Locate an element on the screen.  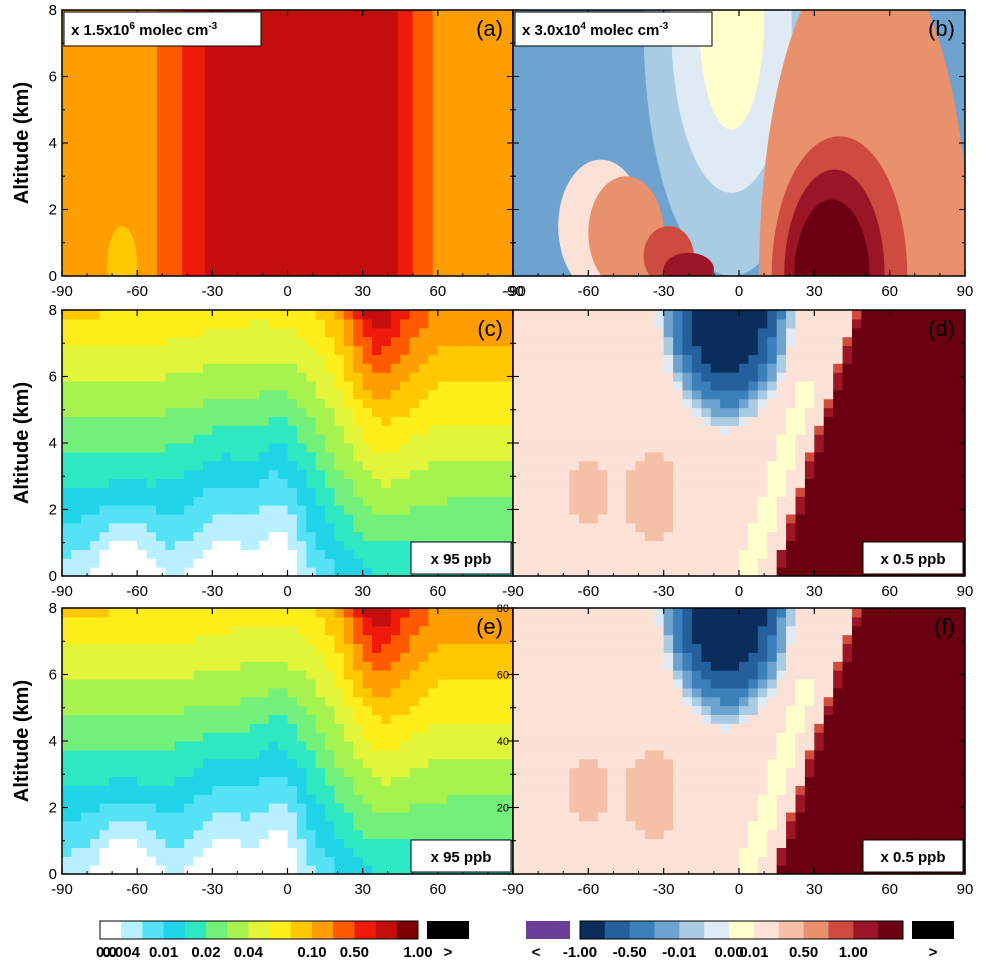
x-tick-label: -90 is located at coordinates (62, 291).